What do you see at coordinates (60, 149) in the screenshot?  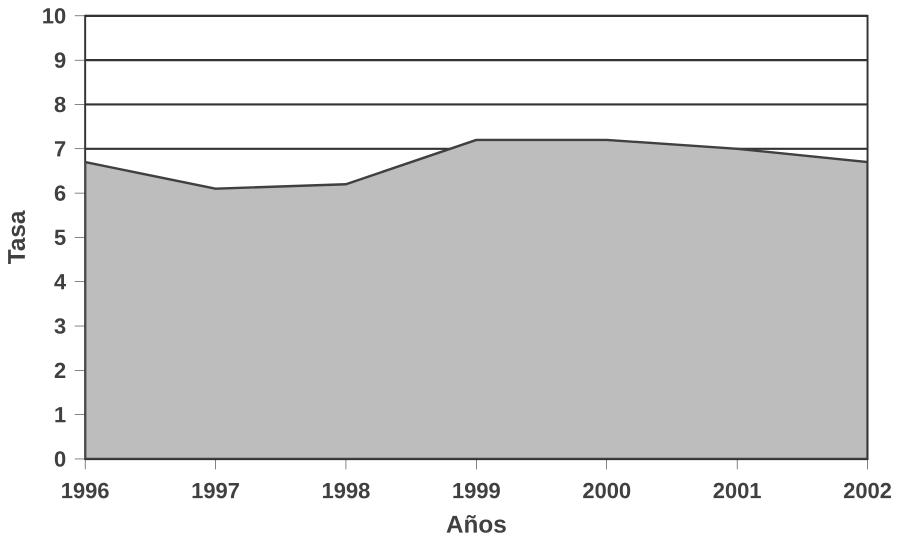 I see `y-tick-label: 7` at bounding box center [60, 149].